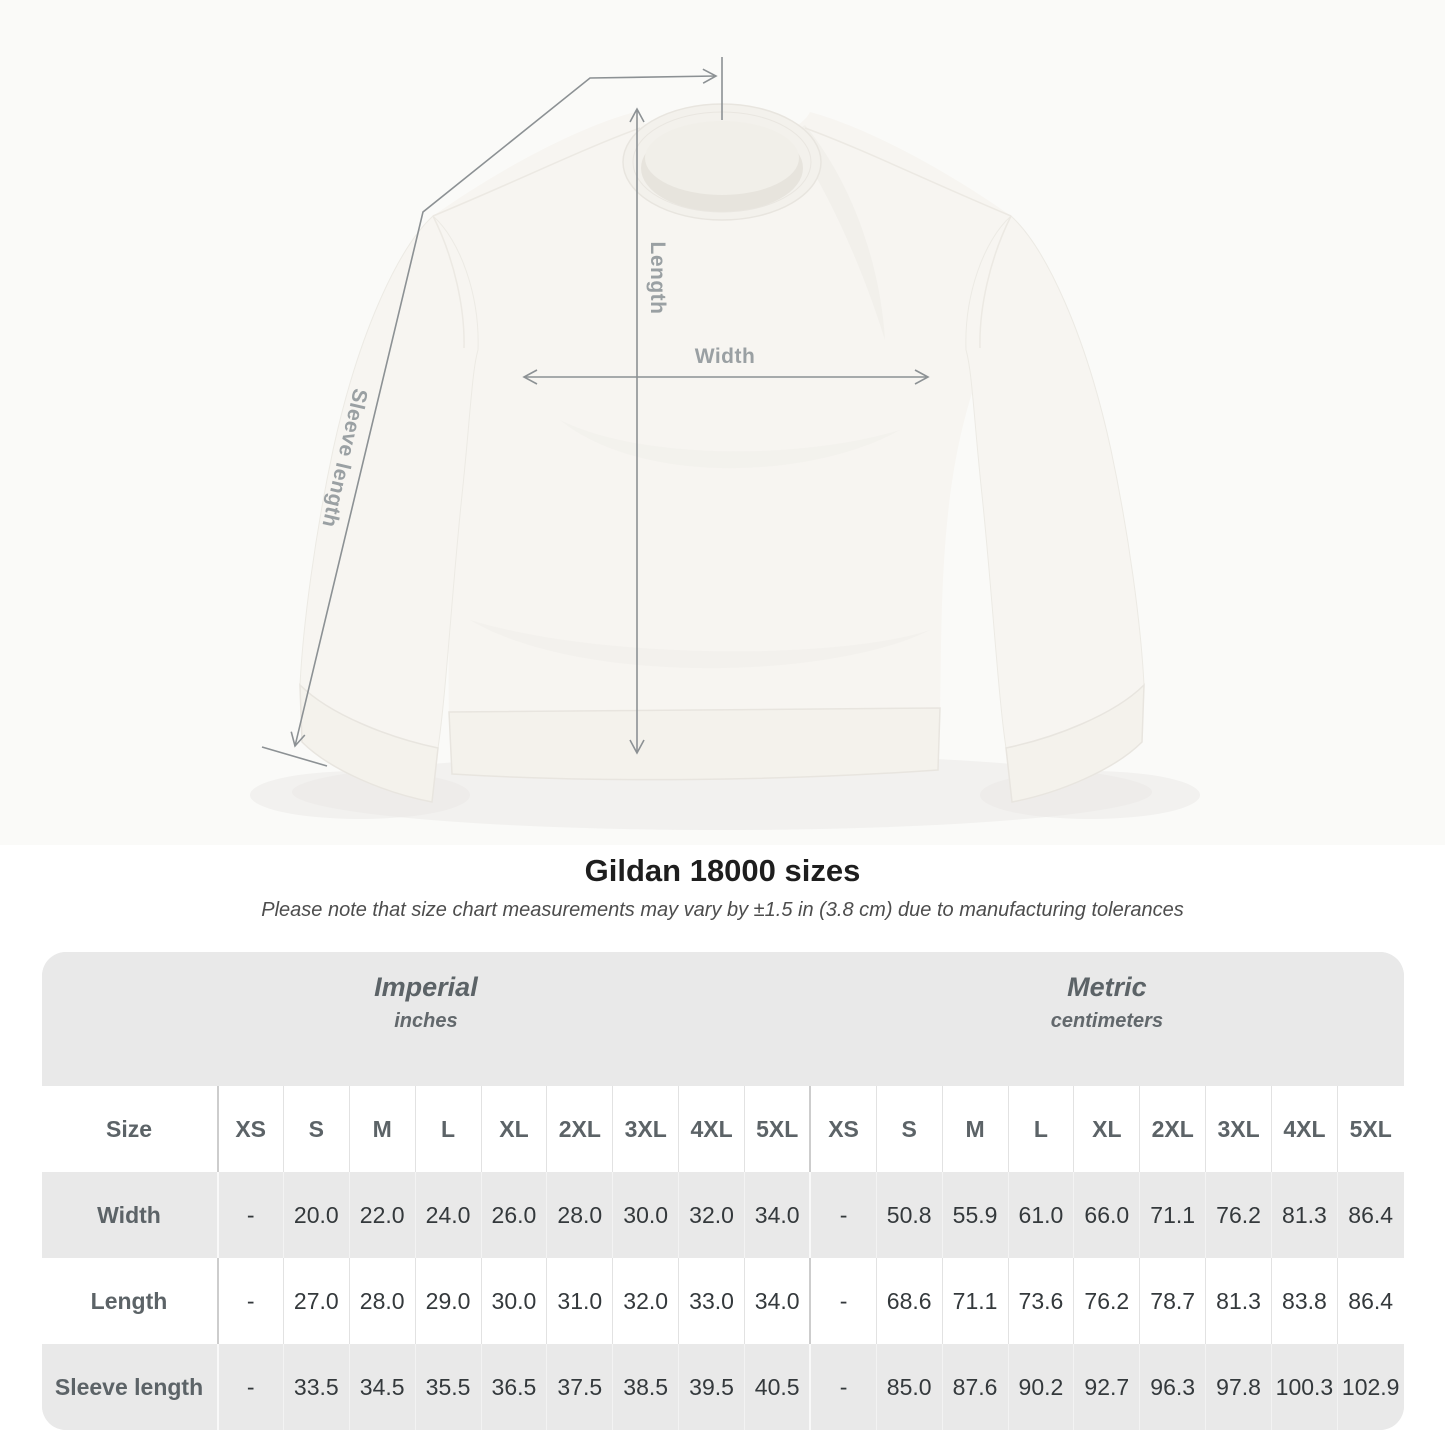 Image resolution: width=1445 pixels, height=1445 pixels. I want to click on imperial-unit: inches, so click(426, 1021).